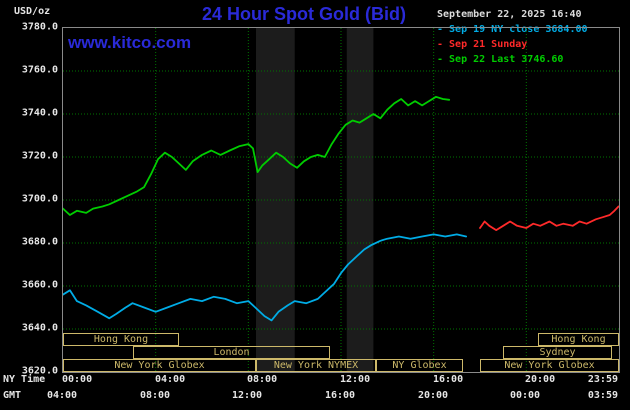  I want to click on session-label: NY Globex, so click(419, 365).